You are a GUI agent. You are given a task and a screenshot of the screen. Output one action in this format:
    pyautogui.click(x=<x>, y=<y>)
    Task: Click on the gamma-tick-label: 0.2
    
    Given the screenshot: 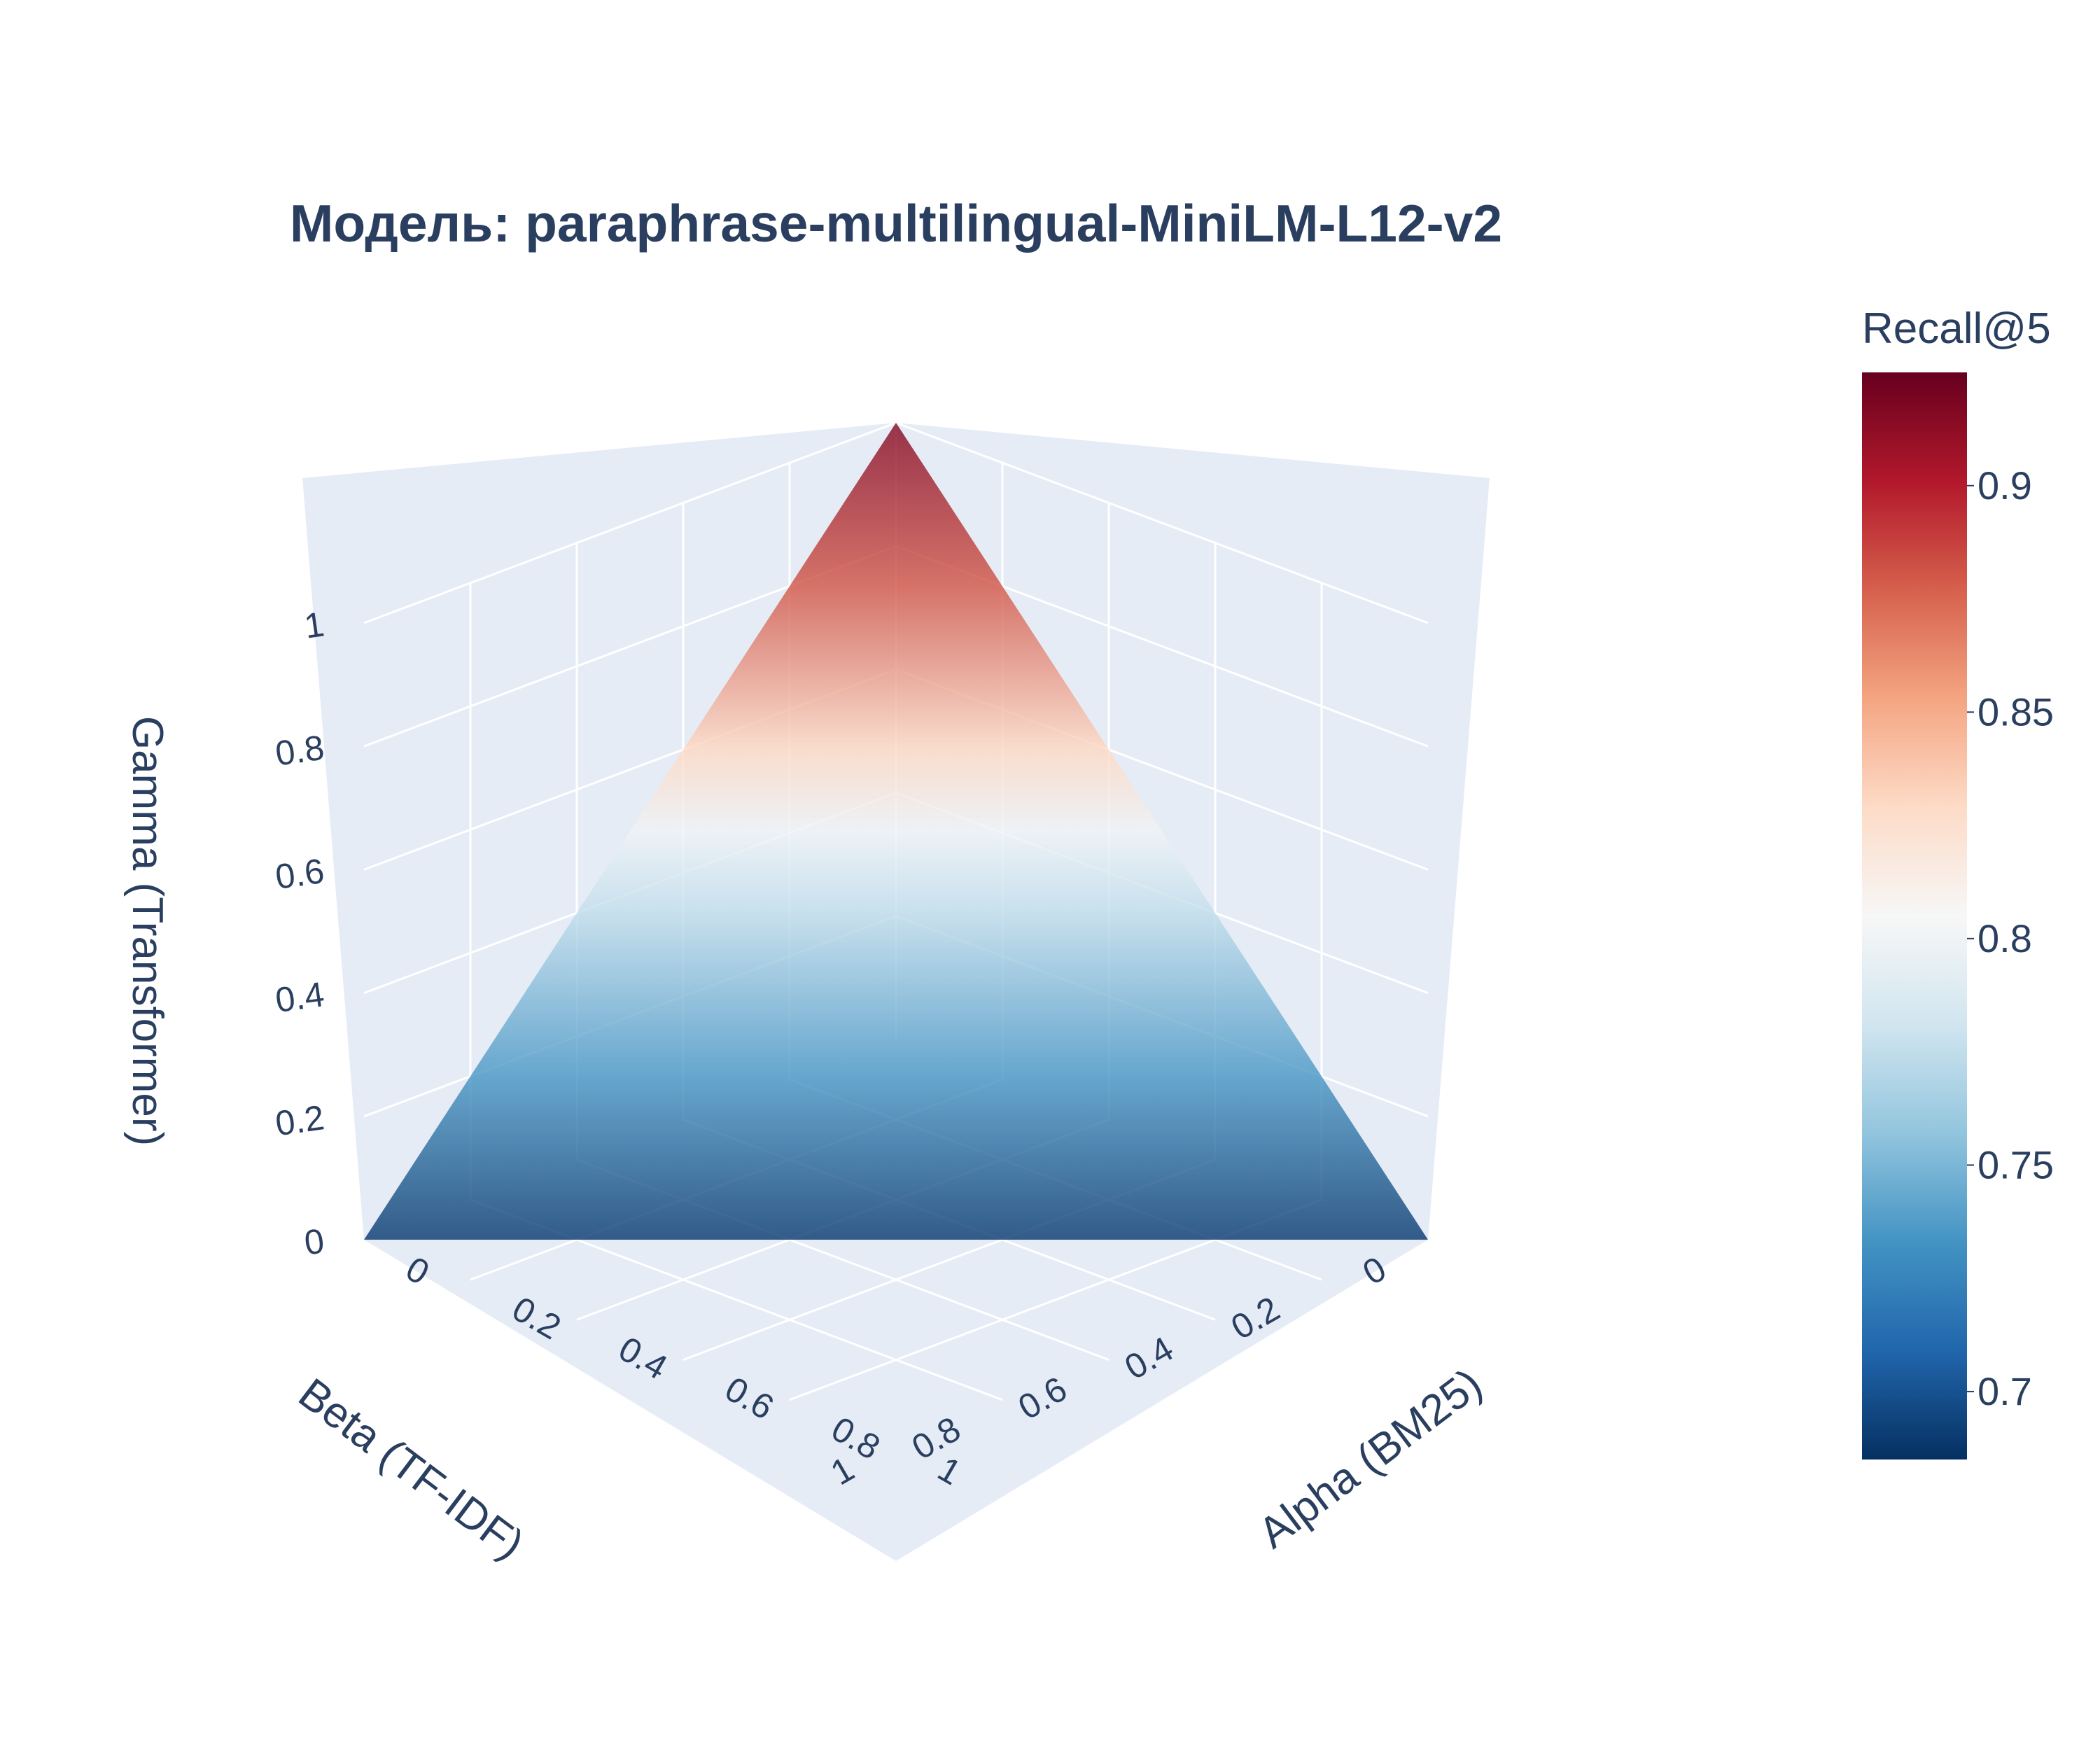 What is the action you would take?
    pyautogui.click(x=300, y=1120)
    